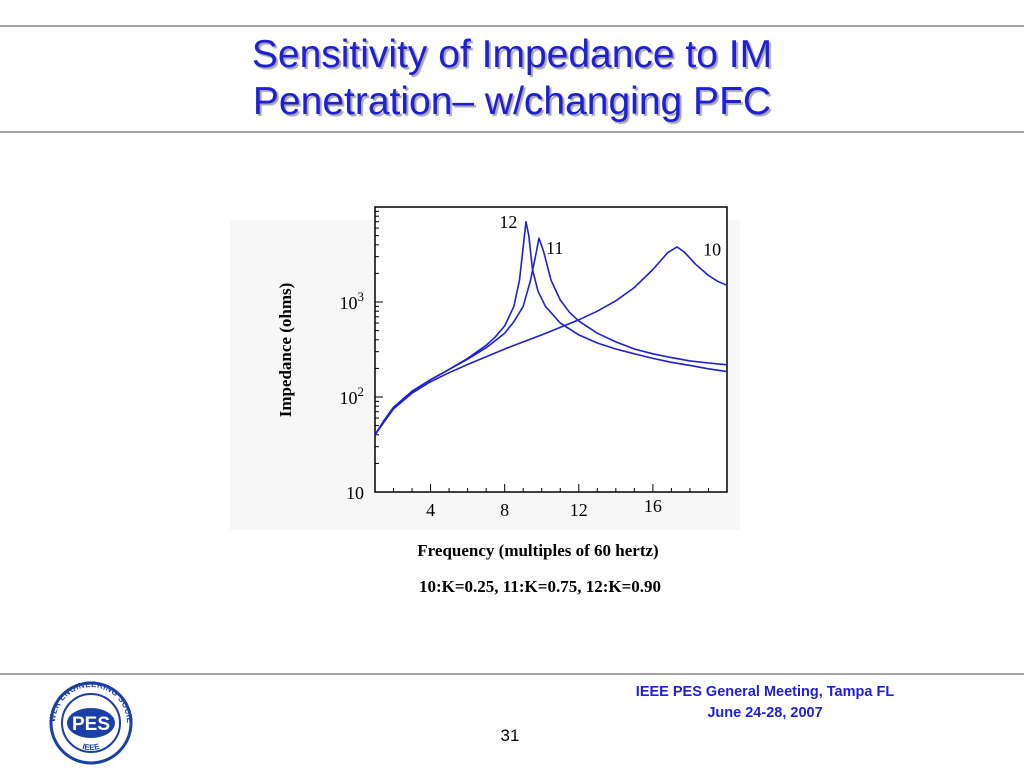  I want to click on pes-logo: POWER ENGINEERING SOCIETY IEEE PES, so click(88, 723).